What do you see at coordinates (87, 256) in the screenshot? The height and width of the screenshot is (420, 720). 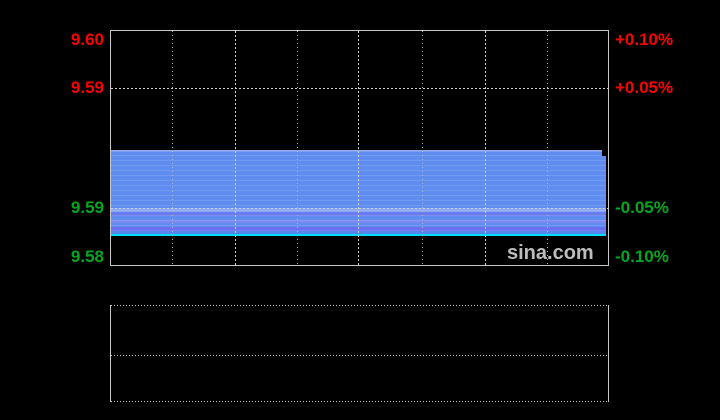 I see `price-tick-9-58: 9.58` at bounding box center [87, 256].